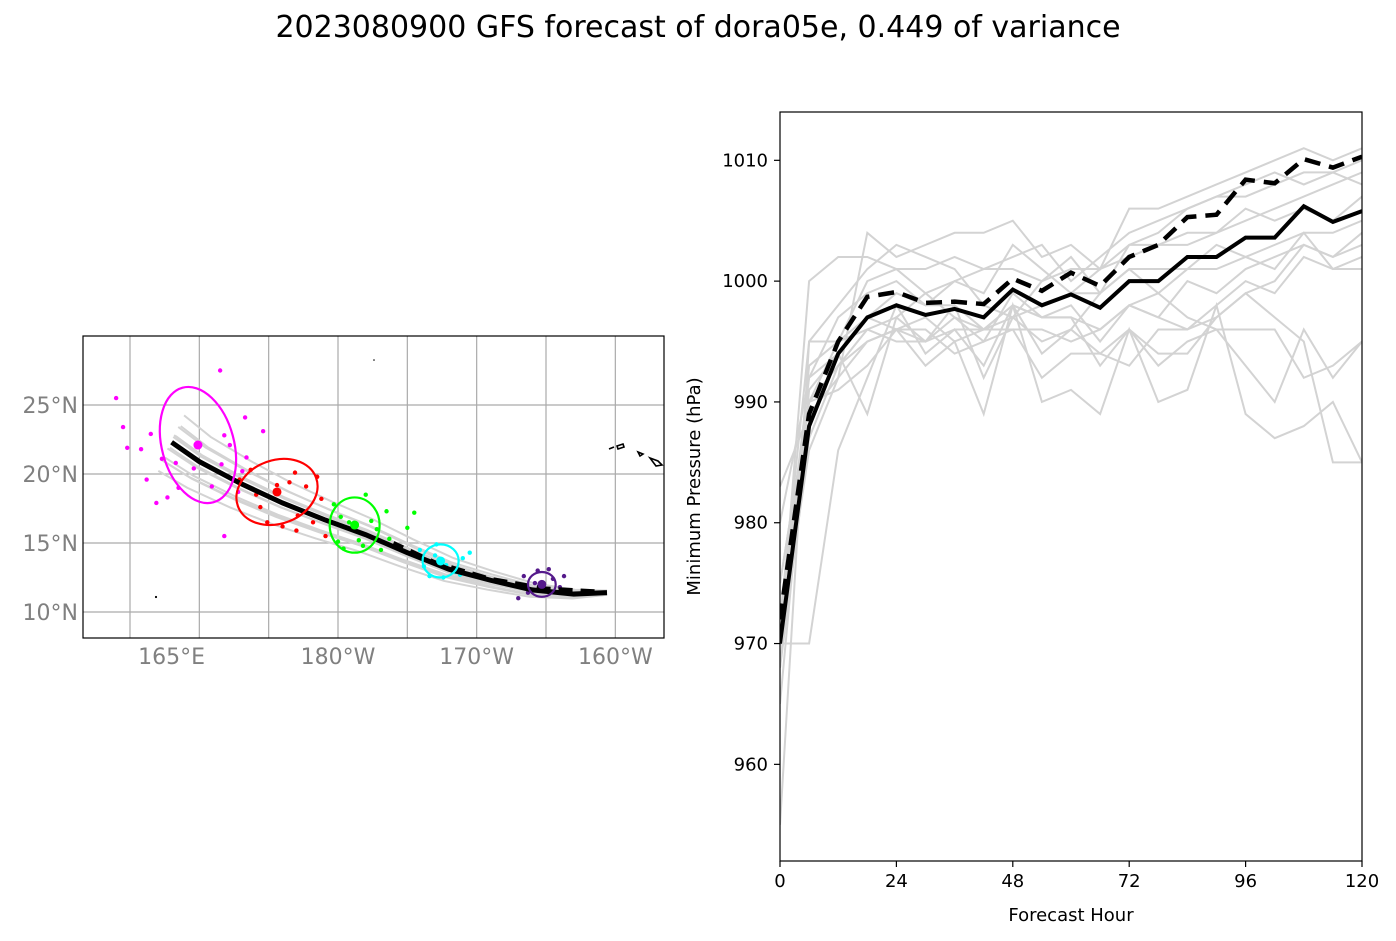 The image size is (1396, 941). Describe the element at coordinates (751, 644) in the screenshot. I see `y-tick-label: 970` at that location.